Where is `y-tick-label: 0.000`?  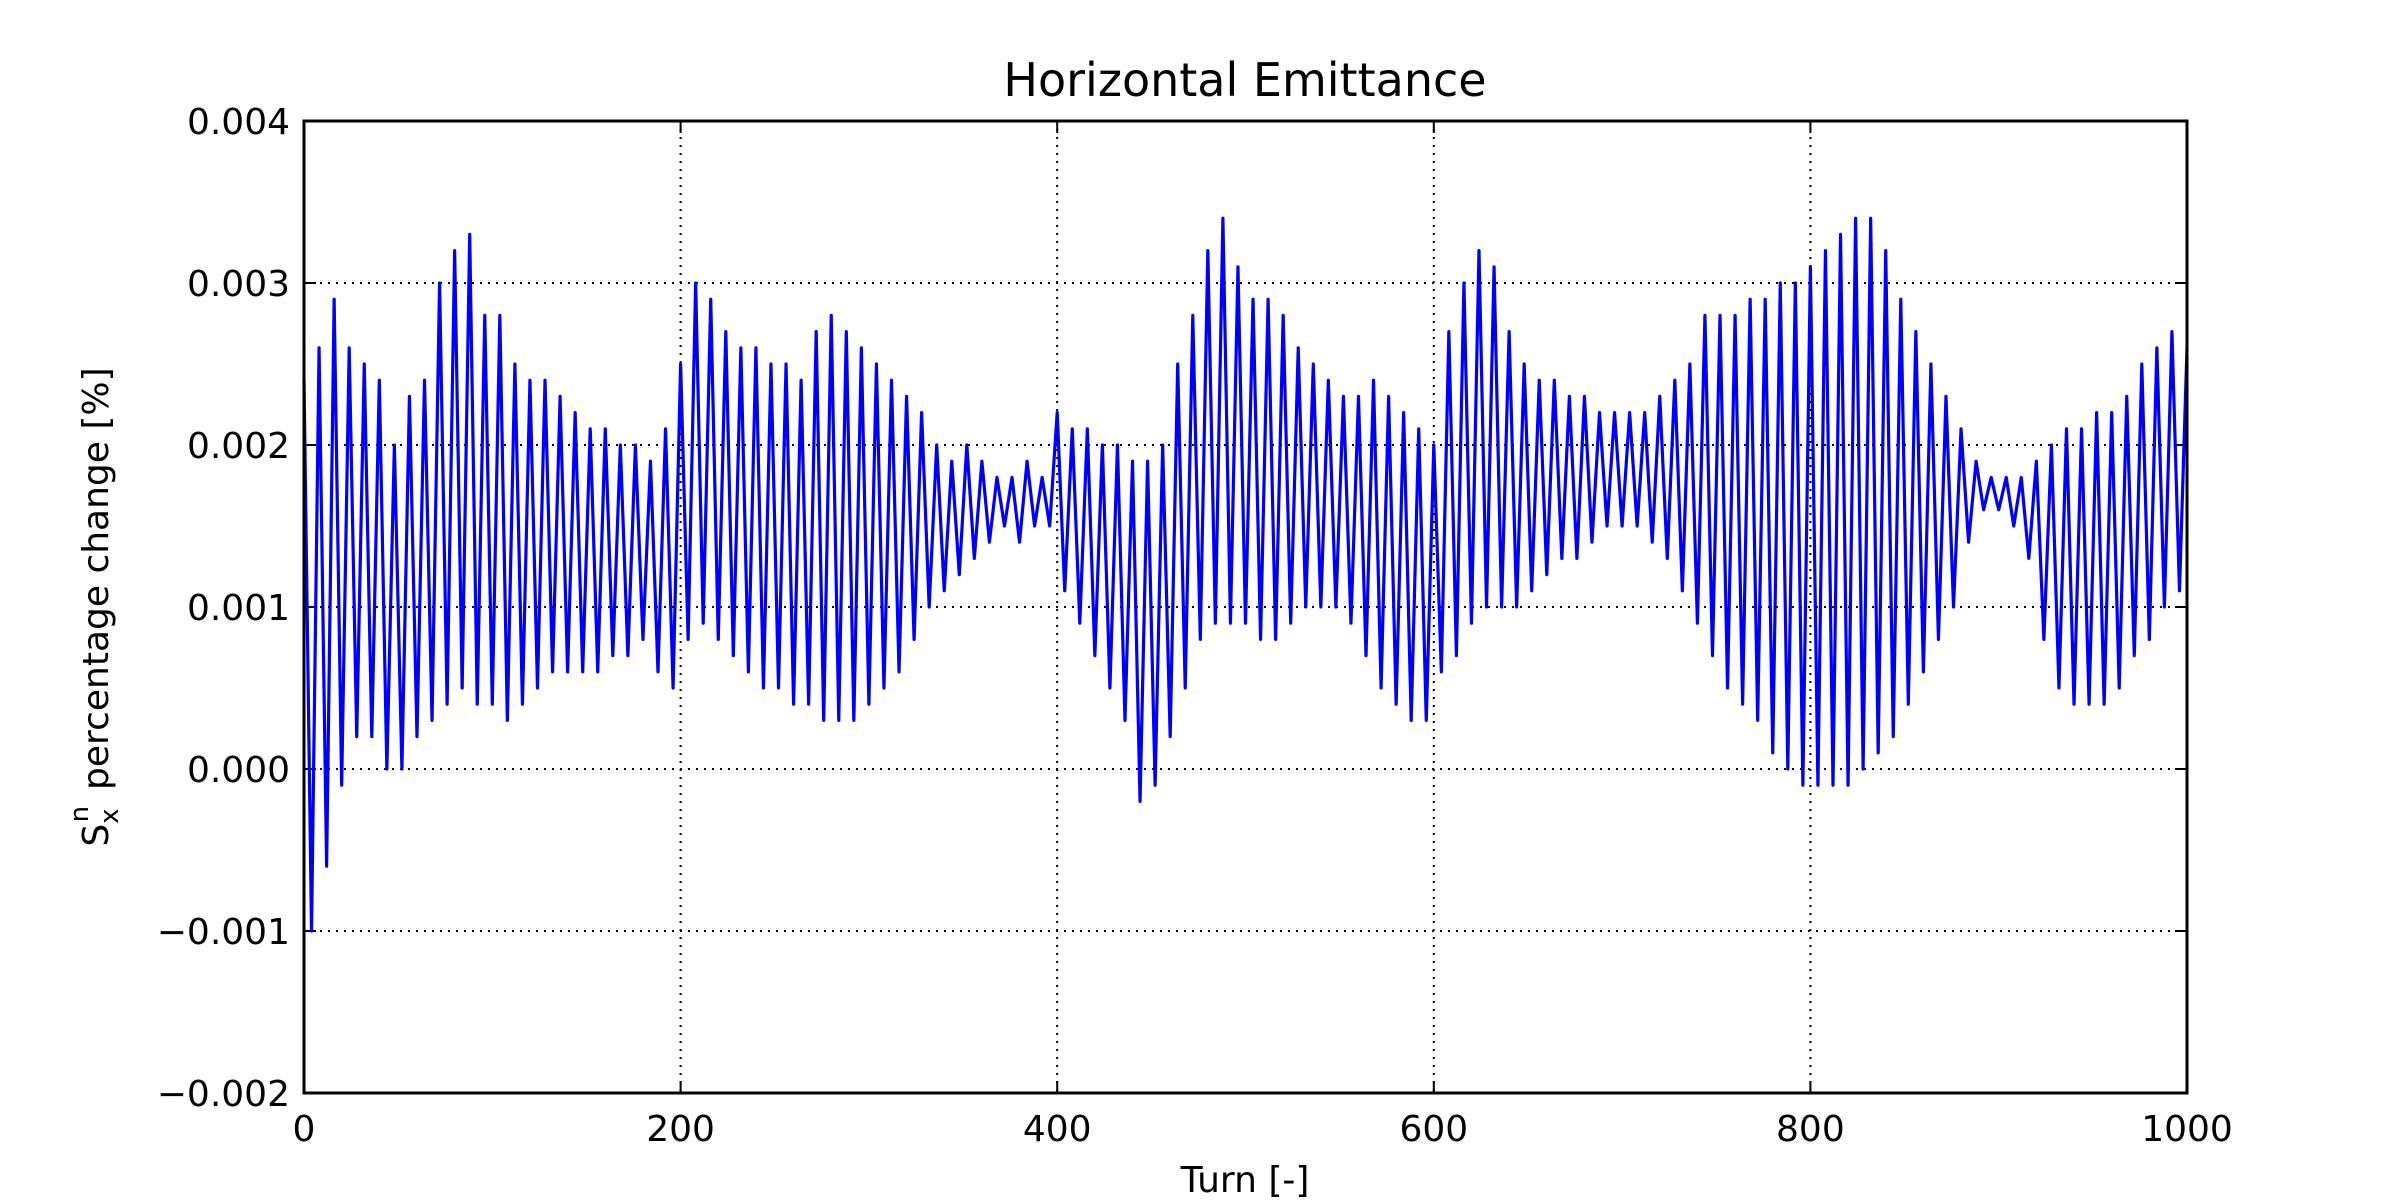 y-tick-label: 0.000 is located at coordinates (238, 770).